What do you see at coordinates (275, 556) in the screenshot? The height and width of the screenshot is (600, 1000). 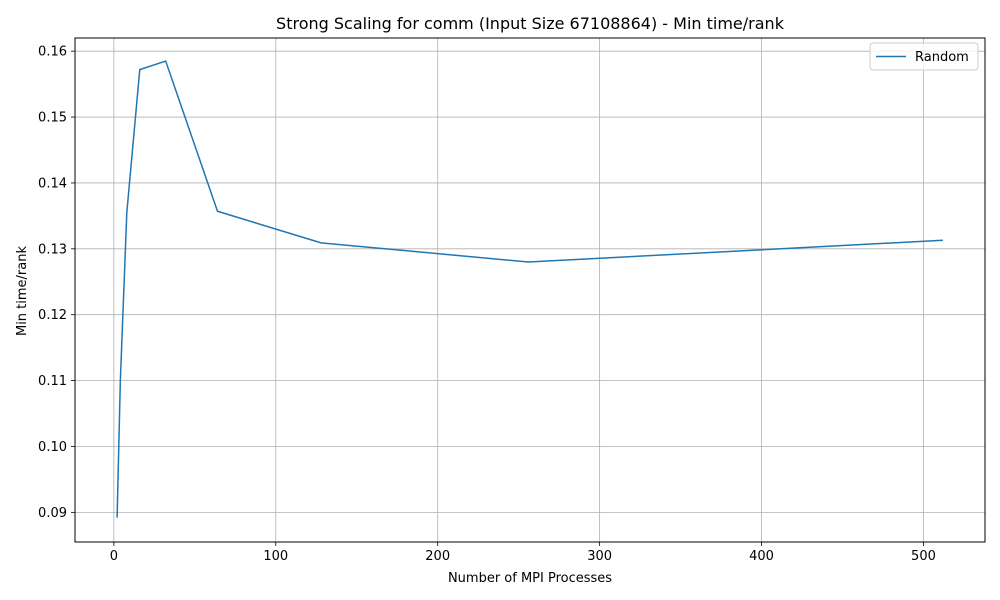 I see `x-tick-label: 100` at bounding box center [275, 556].